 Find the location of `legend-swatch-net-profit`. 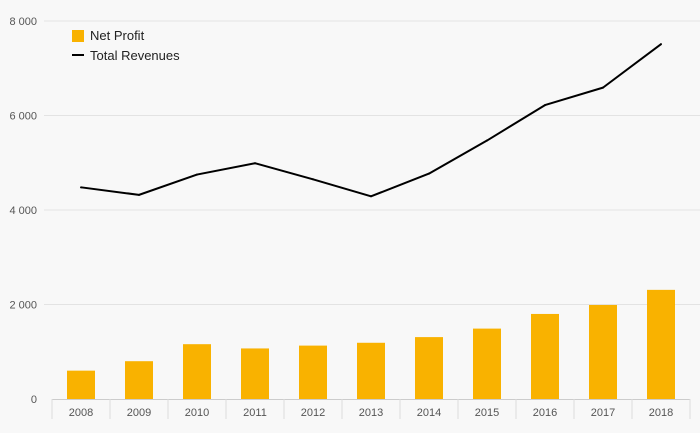

legend-swatch-net-profit is located at coordinates (78, 36).